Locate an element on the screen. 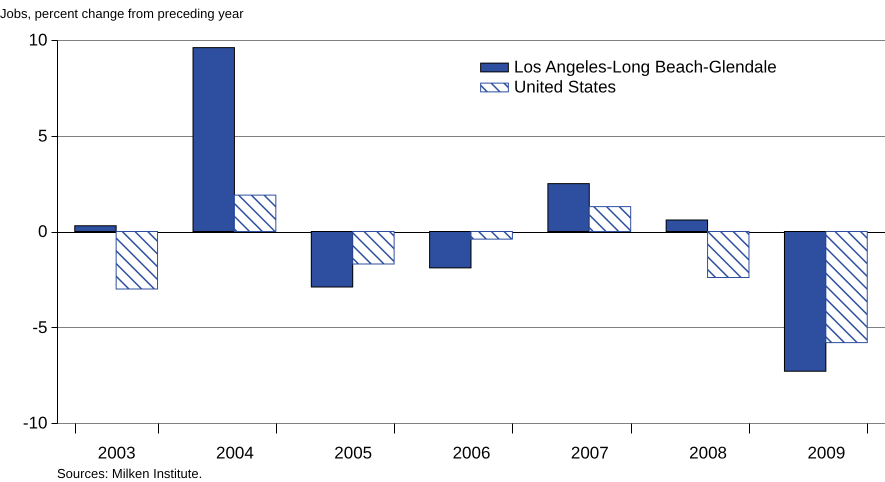  legend-label: United States is located at coordinates (565, 87).